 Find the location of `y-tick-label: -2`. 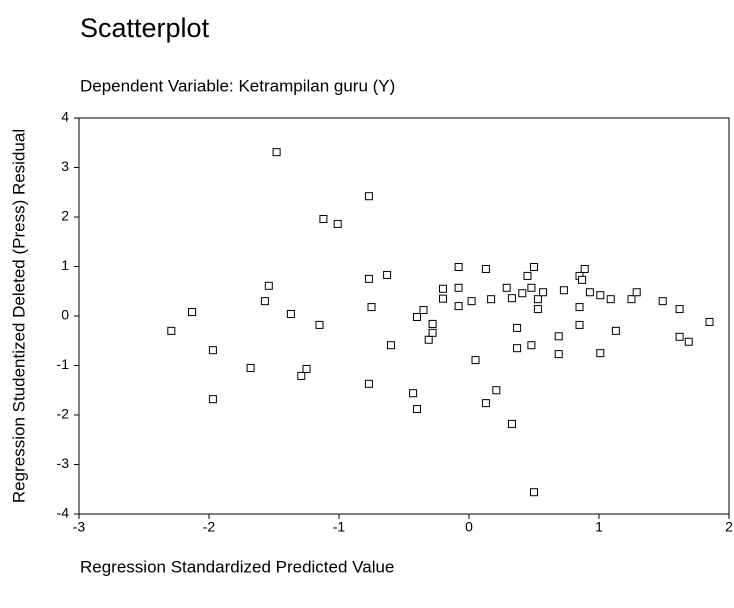

y-tick-label: -2 is located at coordinates (63, 414).